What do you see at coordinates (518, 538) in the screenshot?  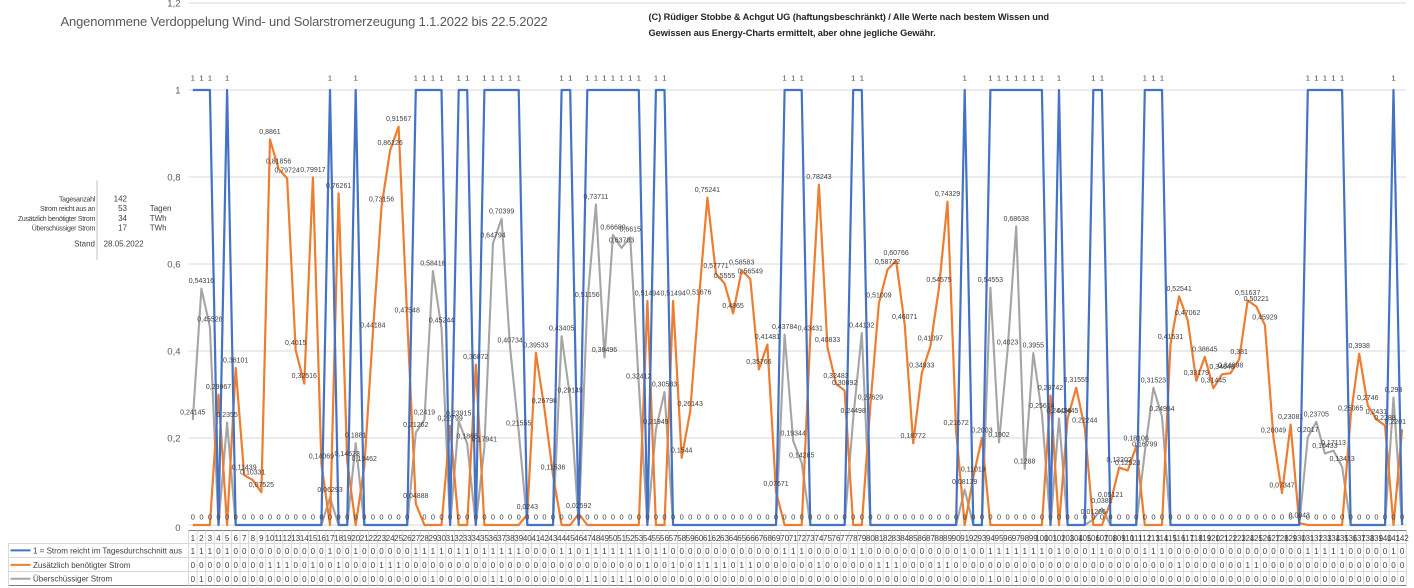 I see `svg-text: 39` at bounding box center [518, 538].